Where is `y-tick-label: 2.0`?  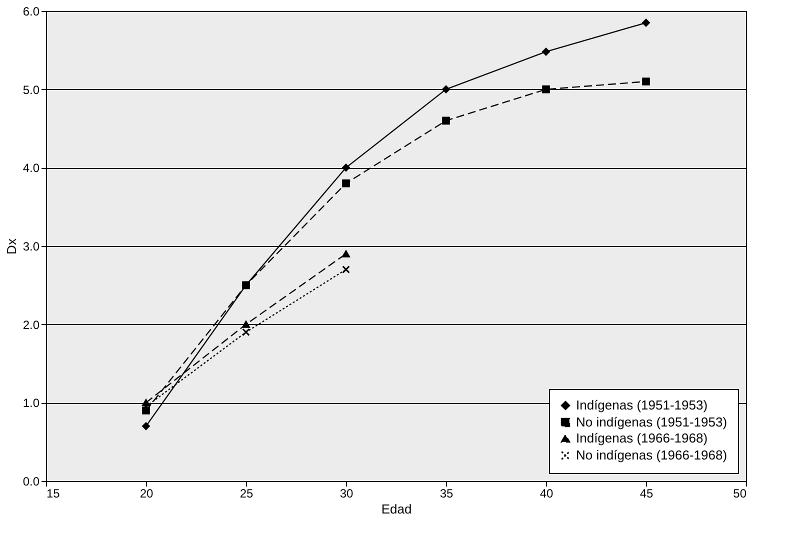 y-tick-label: 2.0 is located at coordinates (31, 325).